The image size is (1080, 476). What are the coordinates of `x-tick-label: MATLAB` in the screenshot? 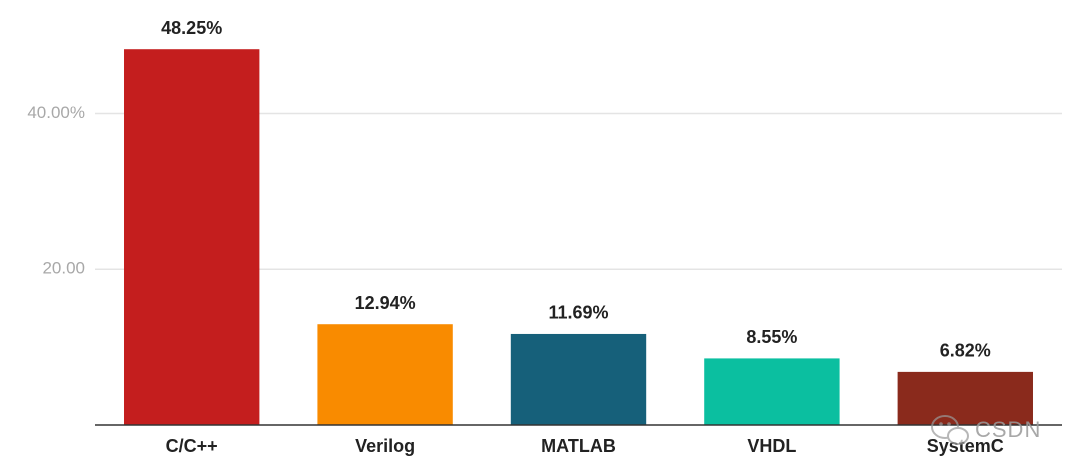 It's located at (578, 446).